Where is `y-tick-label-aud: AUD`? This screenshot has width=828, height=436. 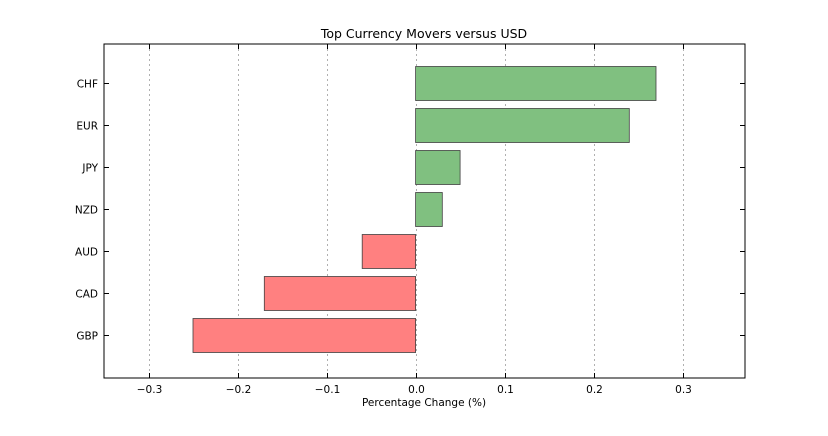 y-tick-label-aud: AUD is located at coordinates (86, 253).